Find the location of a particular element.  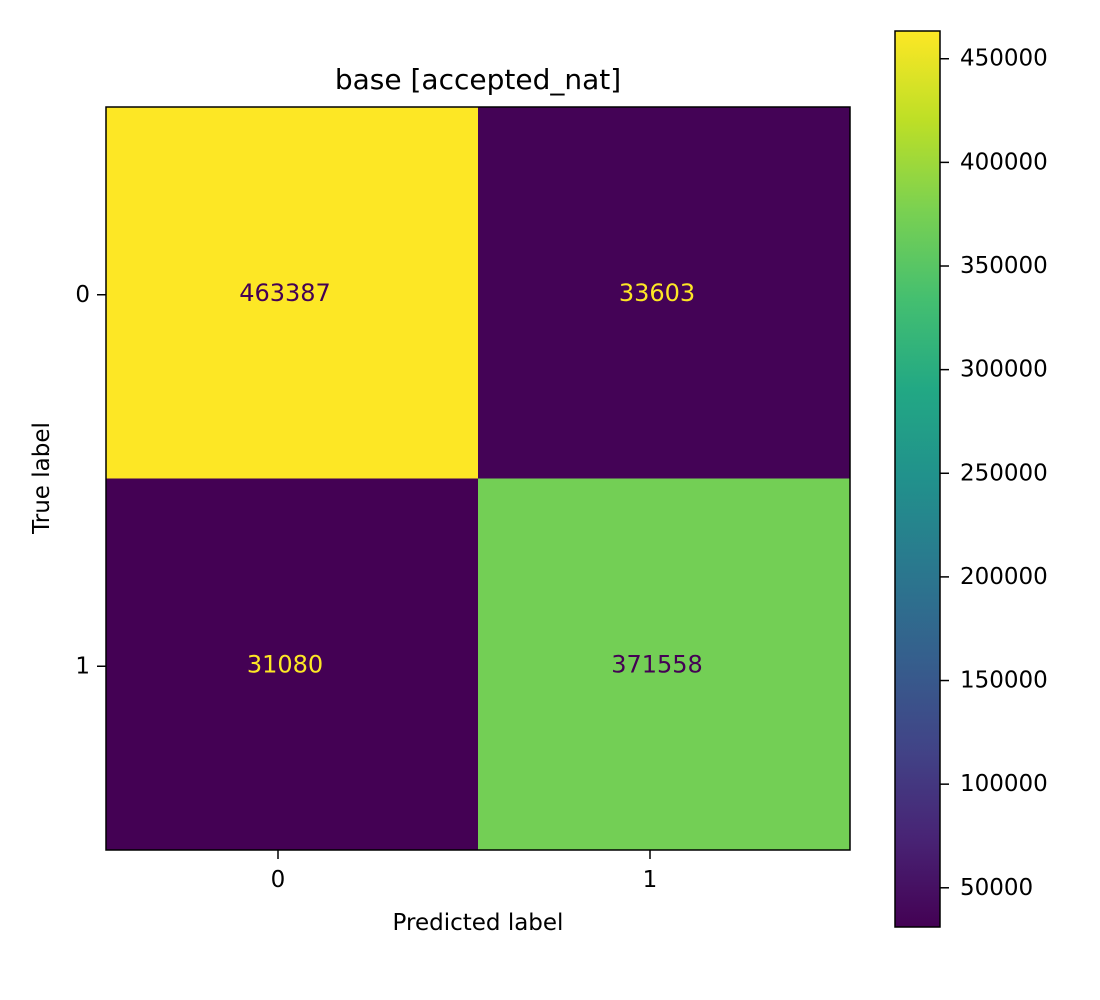

heatmap-cell-r1-c0 is located at coordinates (292, 664).